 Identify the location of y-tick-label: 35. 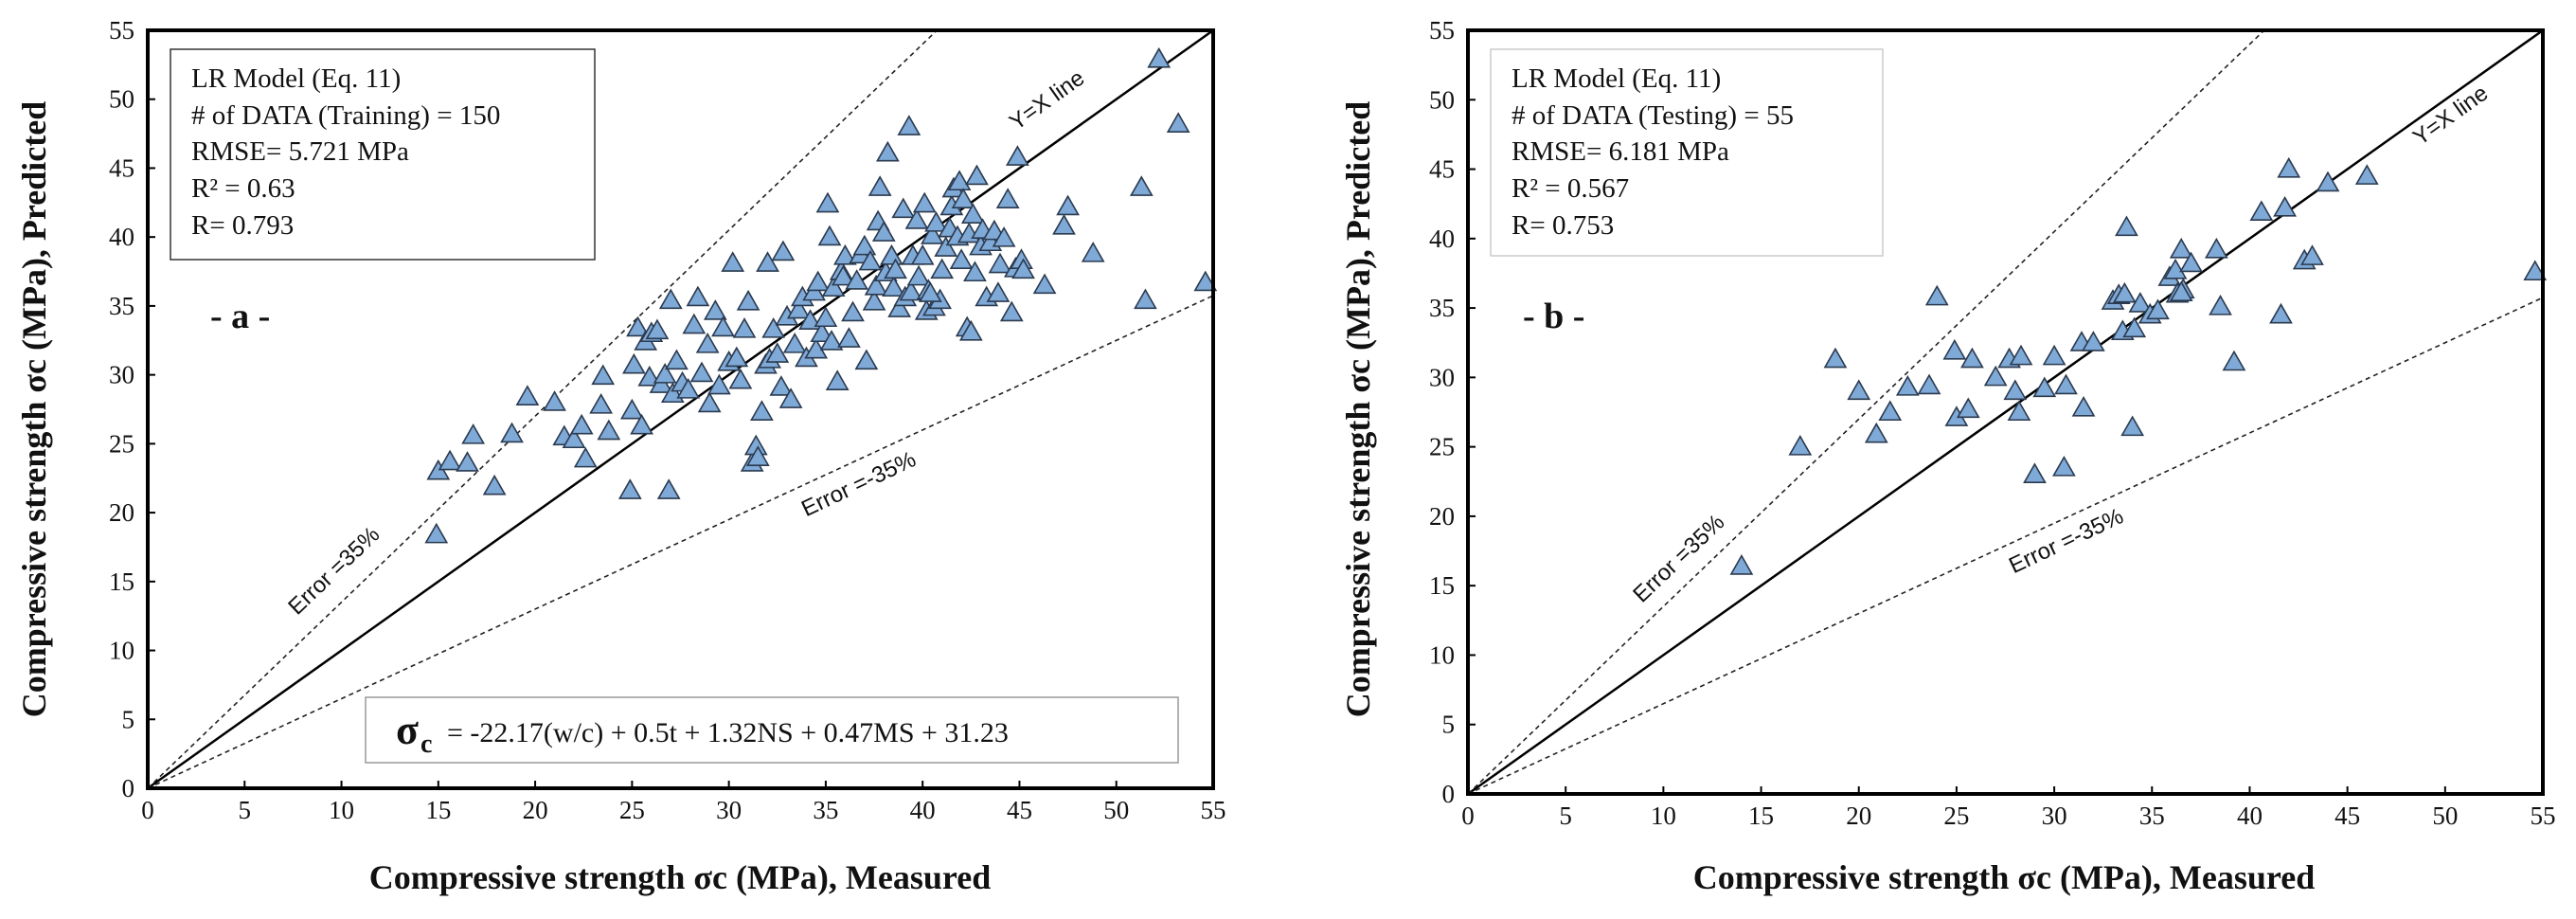
(1442, 308).